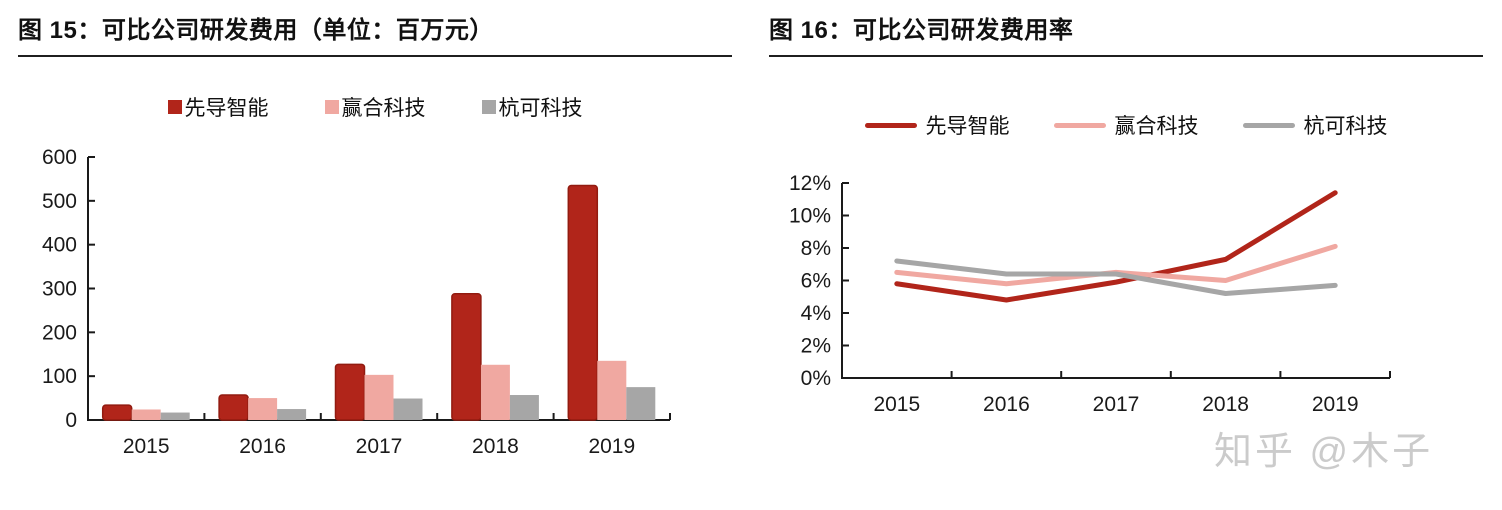 Image resolution: width=1502 pixels, height=510 pixels. Describe the element at coordinates (816, 281) in the screenshot. I see `y-tick-label: 6%` at that location.